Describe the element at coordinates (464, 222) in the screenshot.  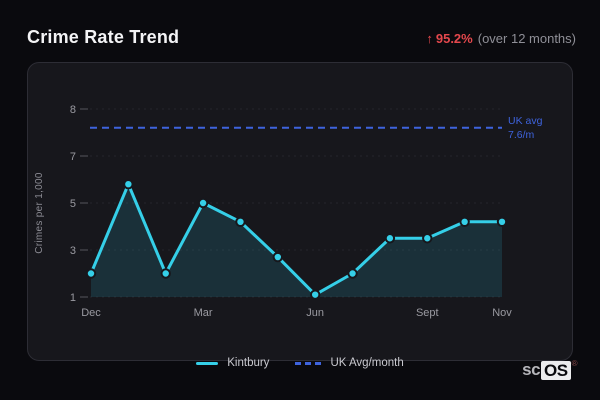
I see `data-point-oct` at that location.